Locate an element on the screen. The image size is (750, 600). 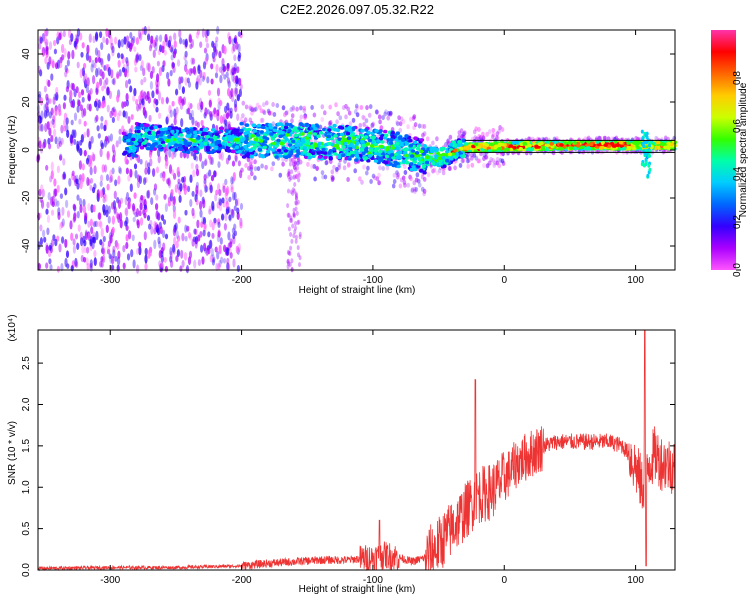
snr-ytick-label: 0.5 is located at coordinates (26, 528).